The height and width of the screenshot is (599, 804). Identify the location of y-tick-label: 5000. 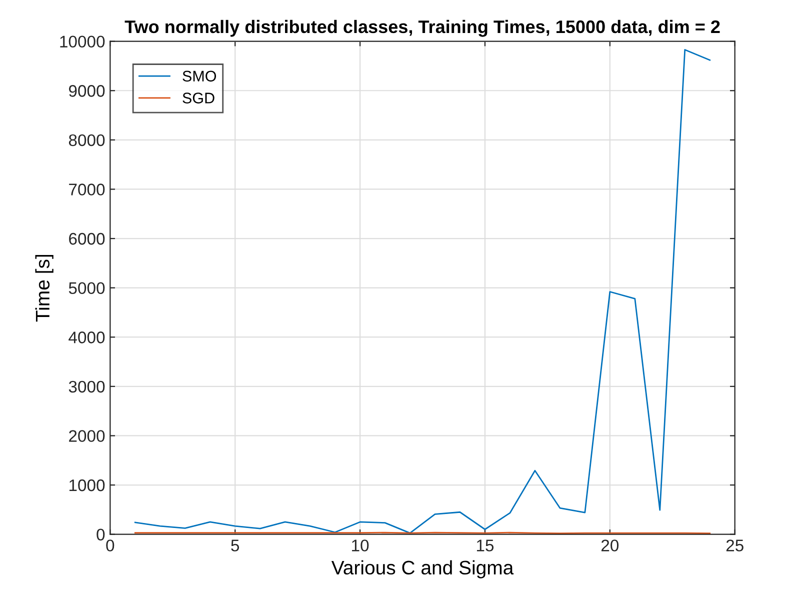
(86, 288).